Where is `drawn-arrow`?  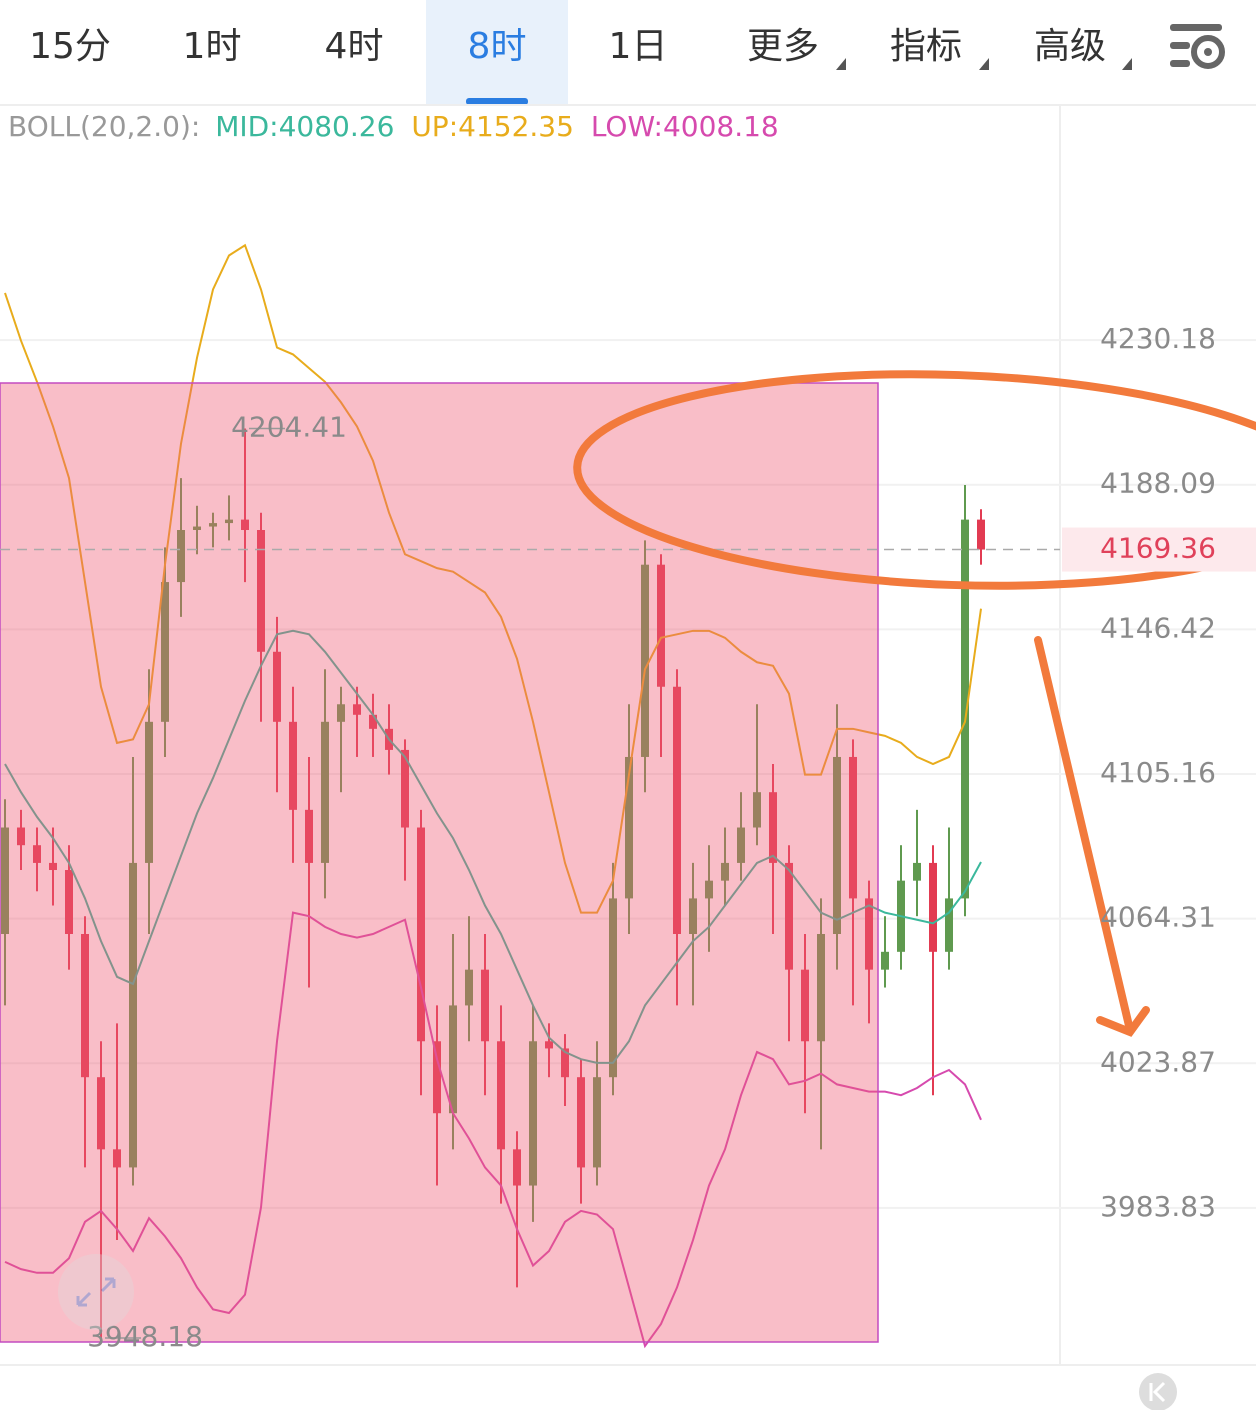
drawn-arrow is located at coordinates (1092, 836).